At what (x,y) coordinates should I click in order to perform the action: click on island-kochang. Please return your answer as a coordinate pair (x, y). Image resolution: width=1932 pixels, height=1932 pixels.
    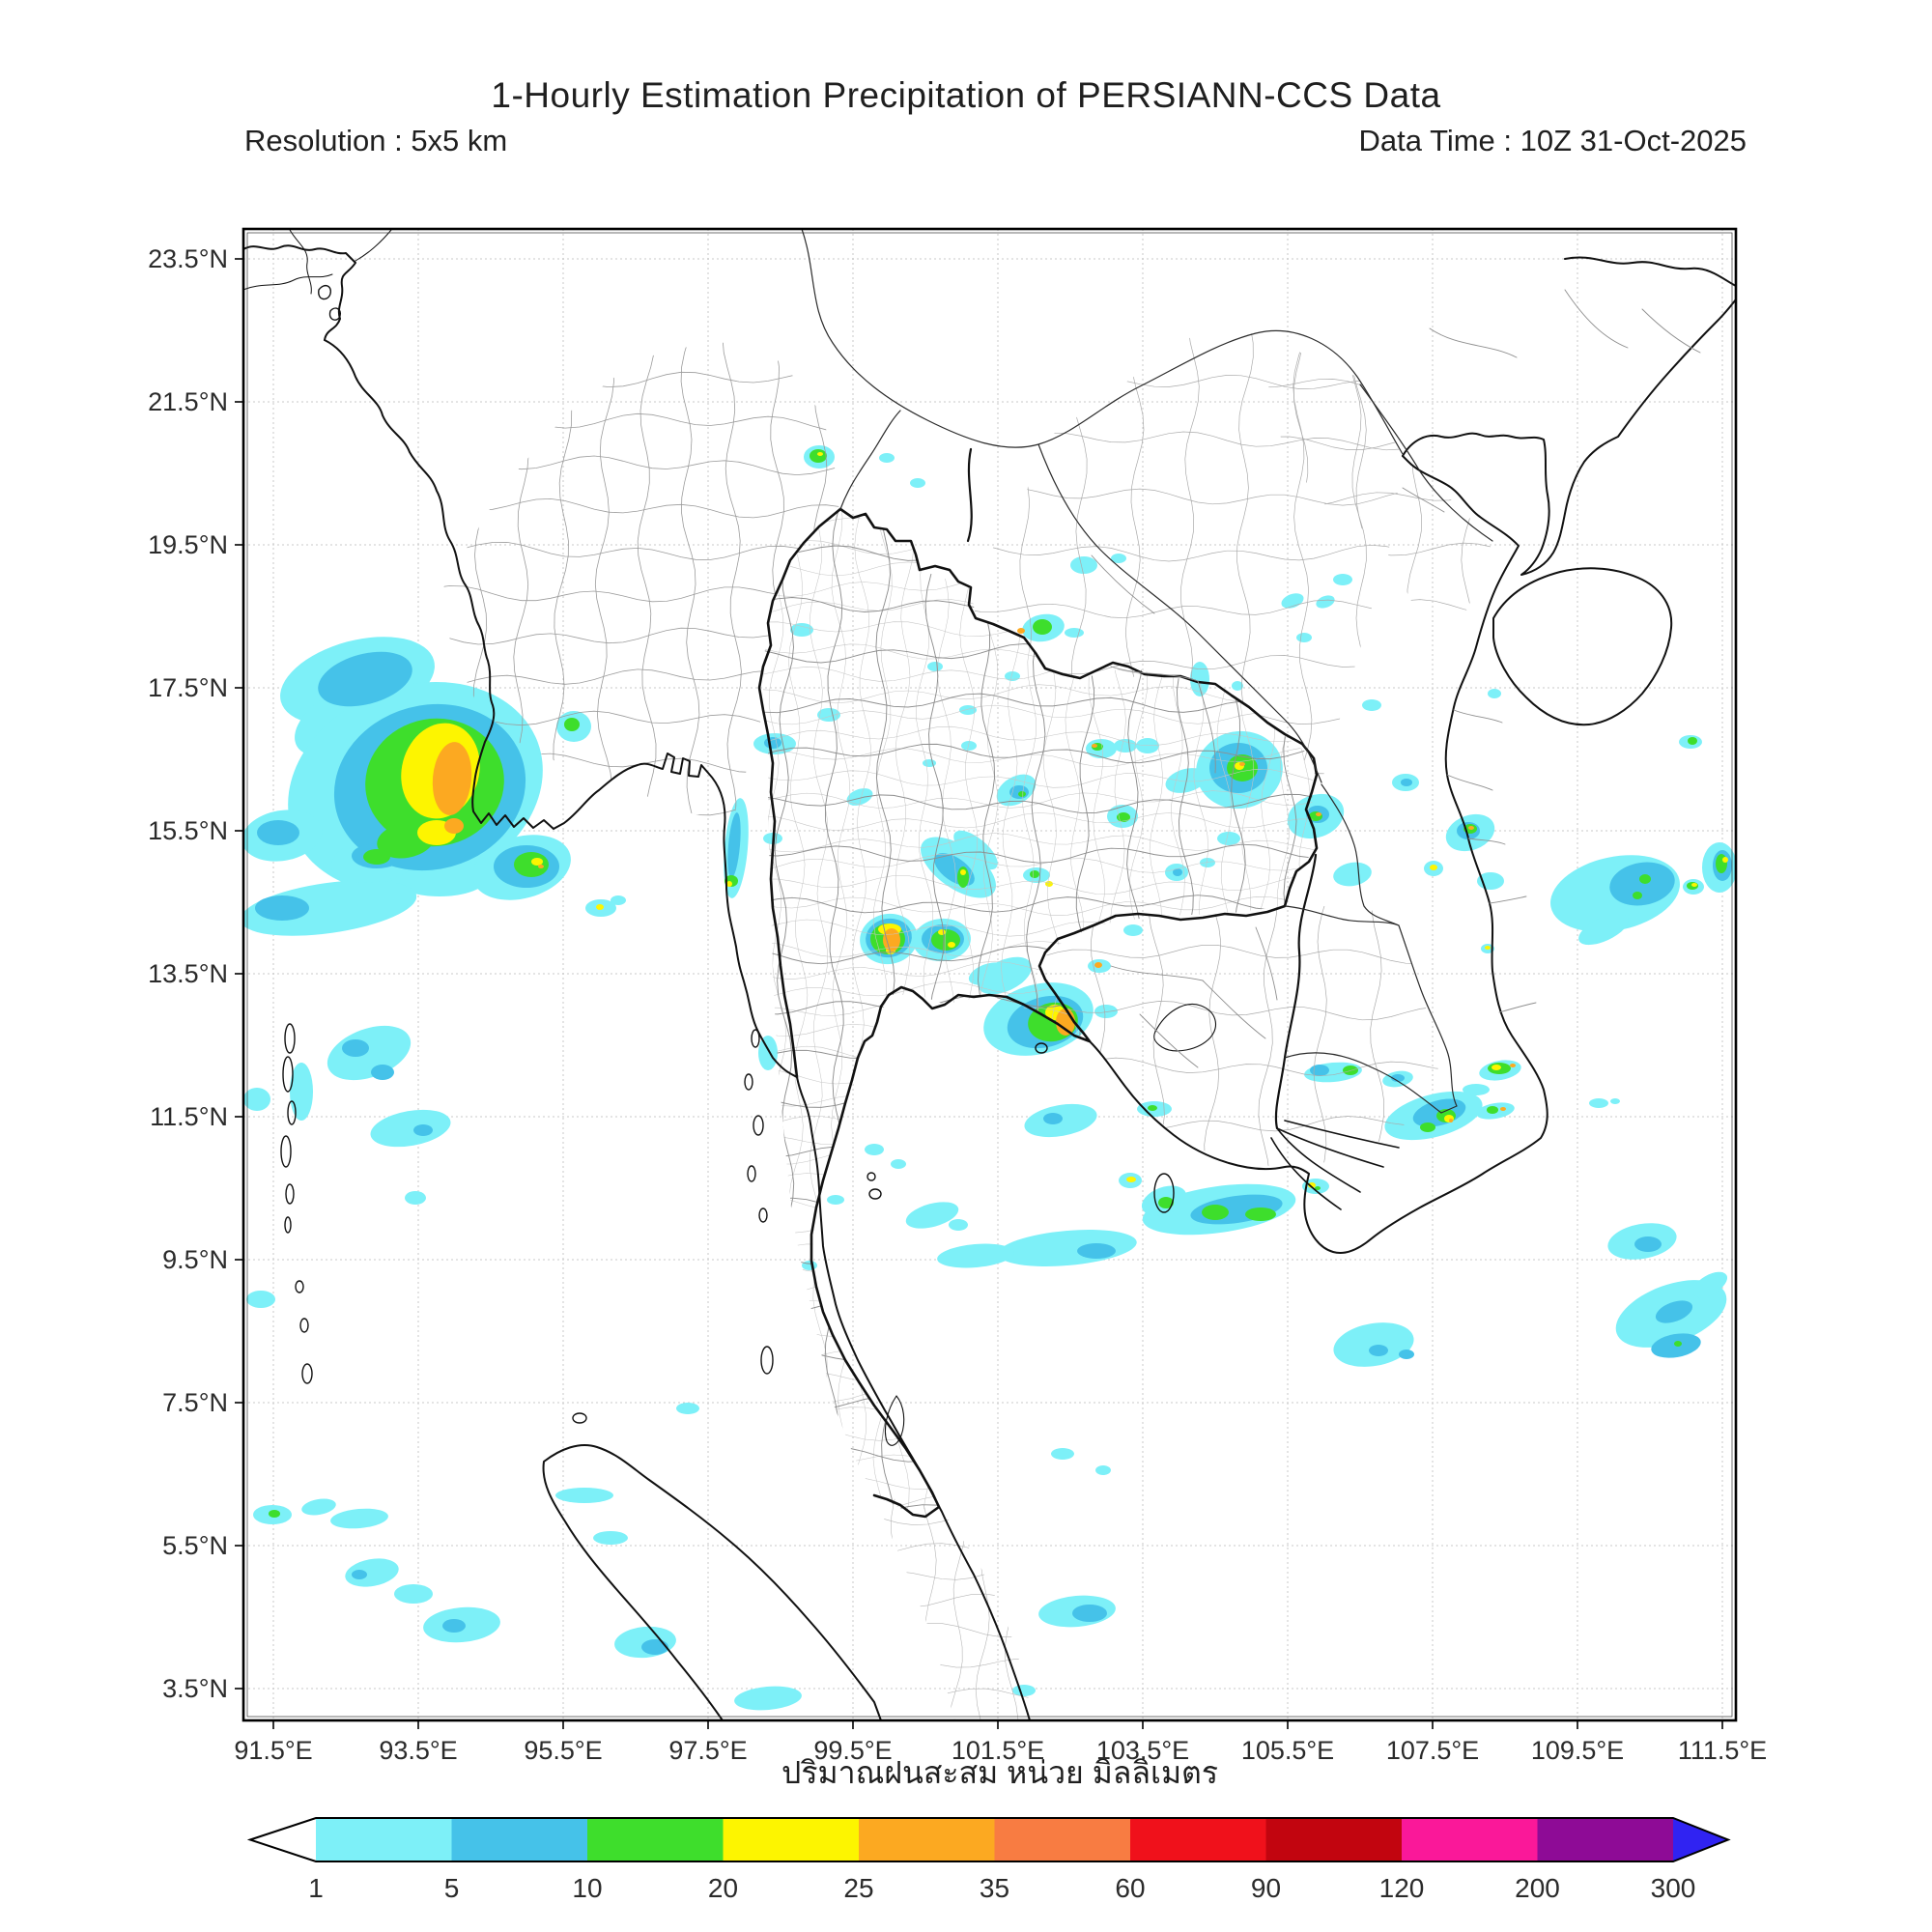
    Looking at the image, I should click on (1041, 1048).